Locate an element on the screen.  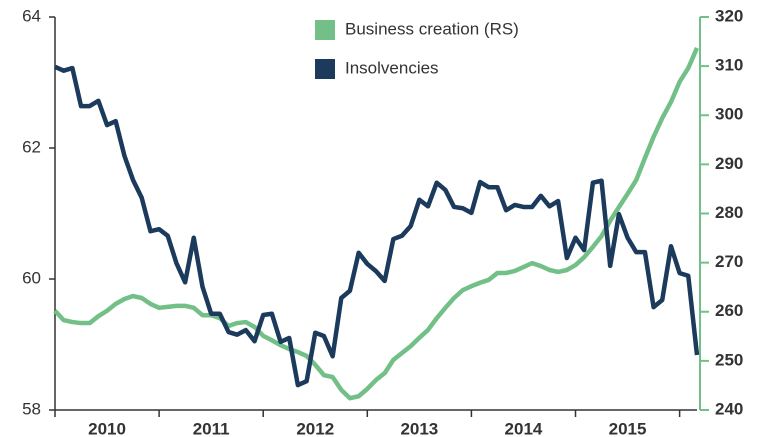
y-tick-label: 58 is located at coordinates (31, 408).